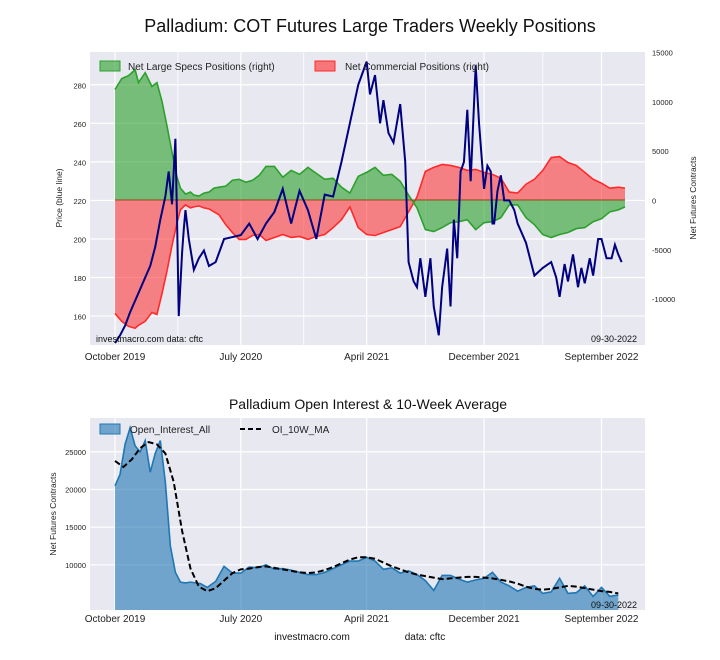 The image size is (720, 660). What do you see at coordinates (663, 299) in the screenshot?
I see `right-tick-label: -10000` at bounding box center [663, 299].